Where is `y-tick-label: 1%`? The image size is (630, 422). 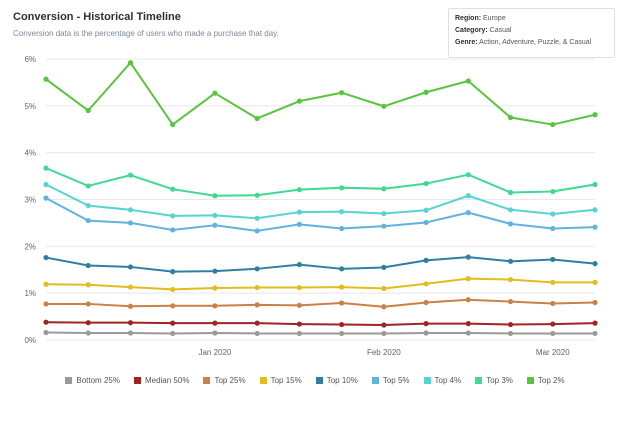 y-tick-label: 1% is located at coordinates (30, 293).